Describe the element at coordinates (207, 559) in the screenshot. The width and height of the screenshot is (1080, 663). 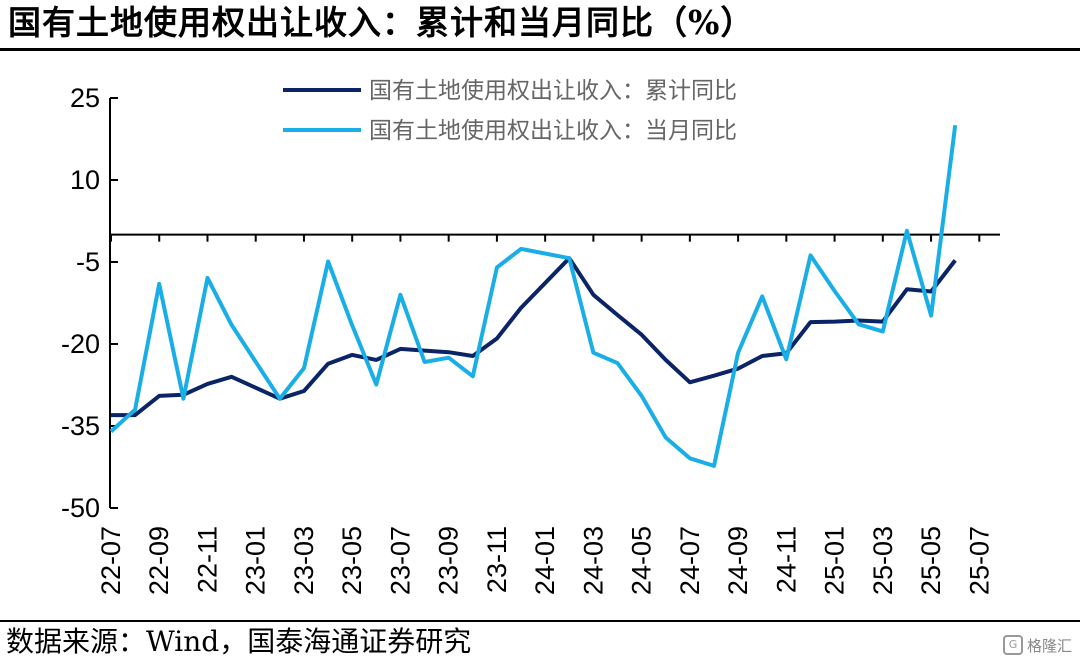
I see `x-tick-label: 22-11` at that location.